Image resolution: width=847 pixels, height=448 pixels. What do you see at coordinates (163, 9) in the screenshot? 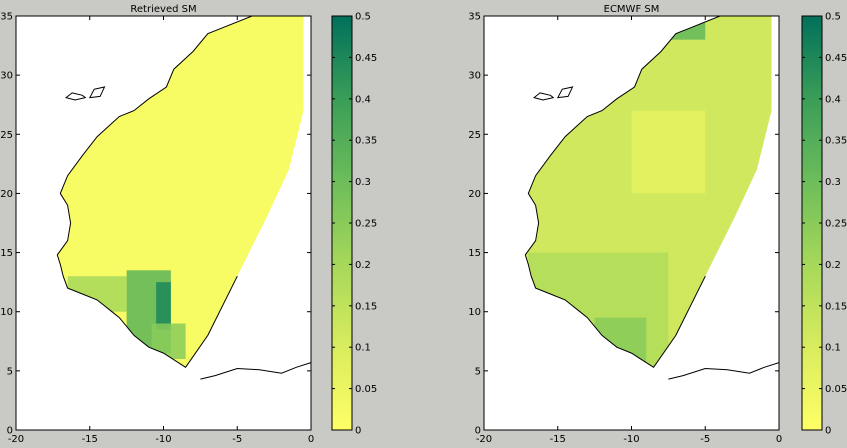
I see `chart-title: Retrieved SM` at bounding box center [163, 9].